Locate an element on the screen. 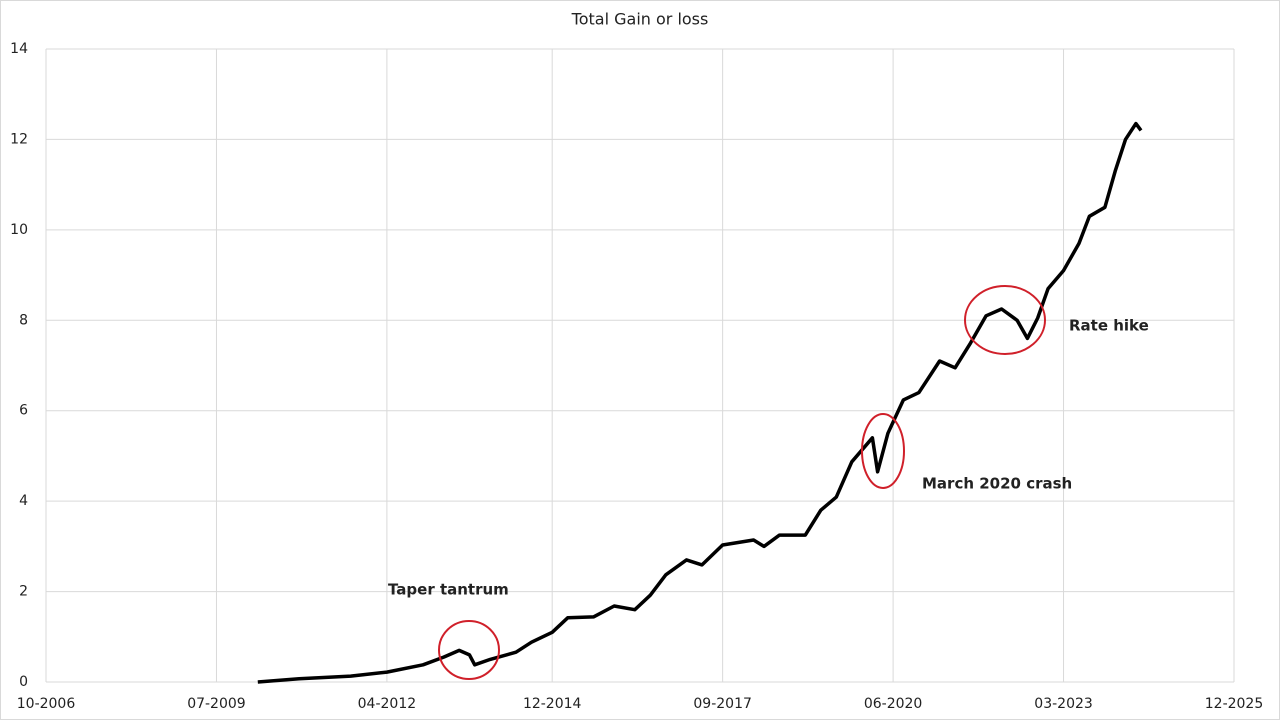 This screenshot has height=720, width=1280. y-tick-label: 12 is located at coordinates (19, 139).